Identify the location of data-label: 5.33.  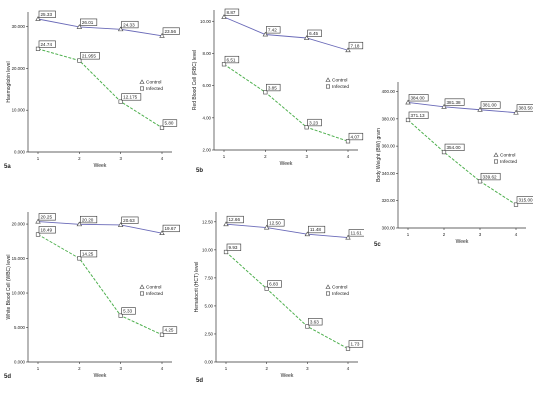
(127, 311).